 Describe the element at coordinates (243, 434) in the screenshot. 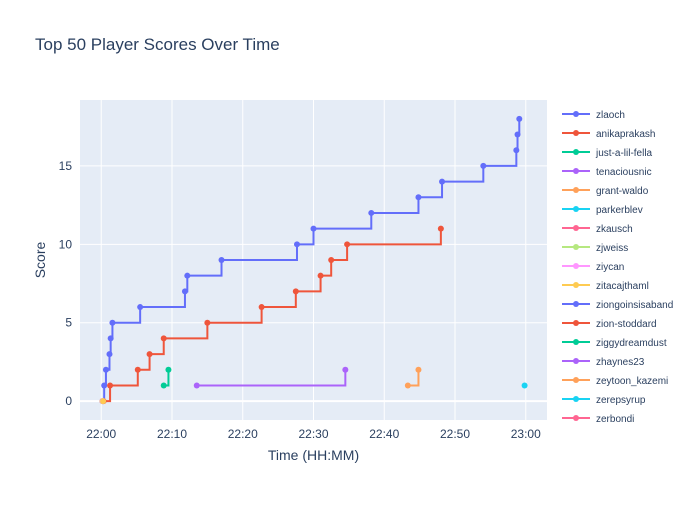

I see `x-tick-label: 22:20` at that location.